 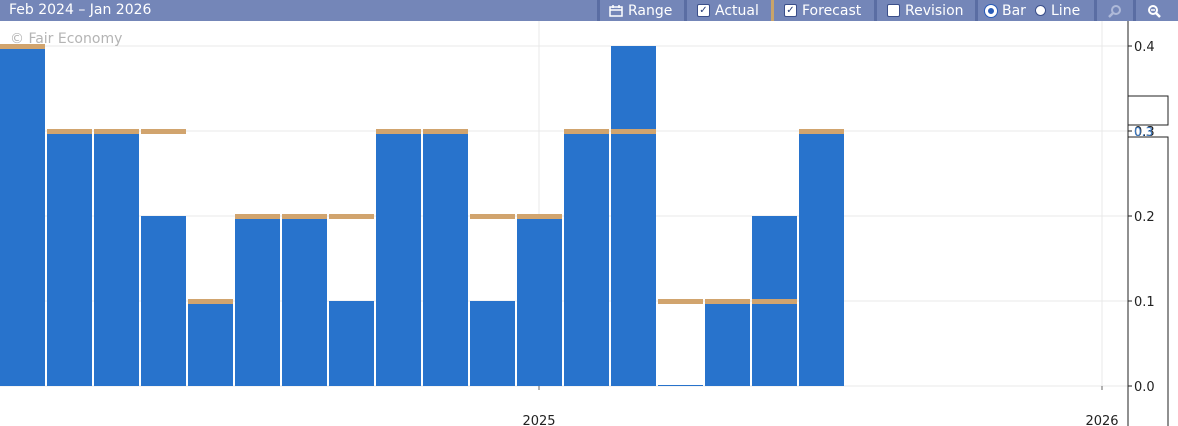 I want to click on calendar-icon, so click(x=616, y=10).